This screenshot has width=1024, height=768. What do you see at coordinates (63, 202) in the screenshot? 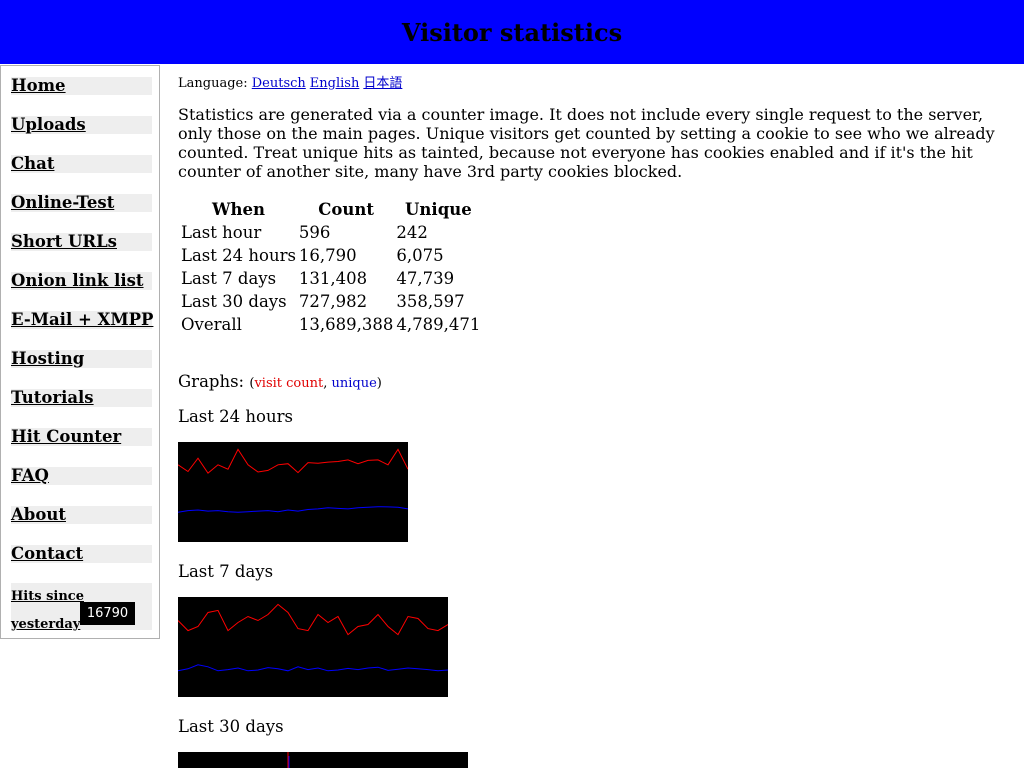
I see `sidebar-item-label: Online-Test` at bounding box center [63, 202].